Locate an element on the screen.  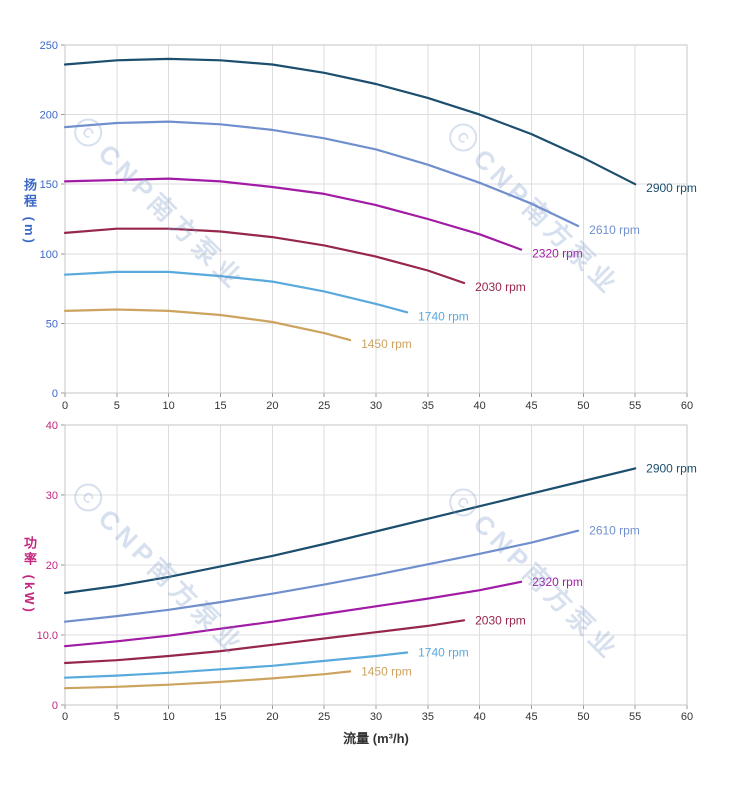
y-tick-label: 200 is located at coordinates (49, 116).